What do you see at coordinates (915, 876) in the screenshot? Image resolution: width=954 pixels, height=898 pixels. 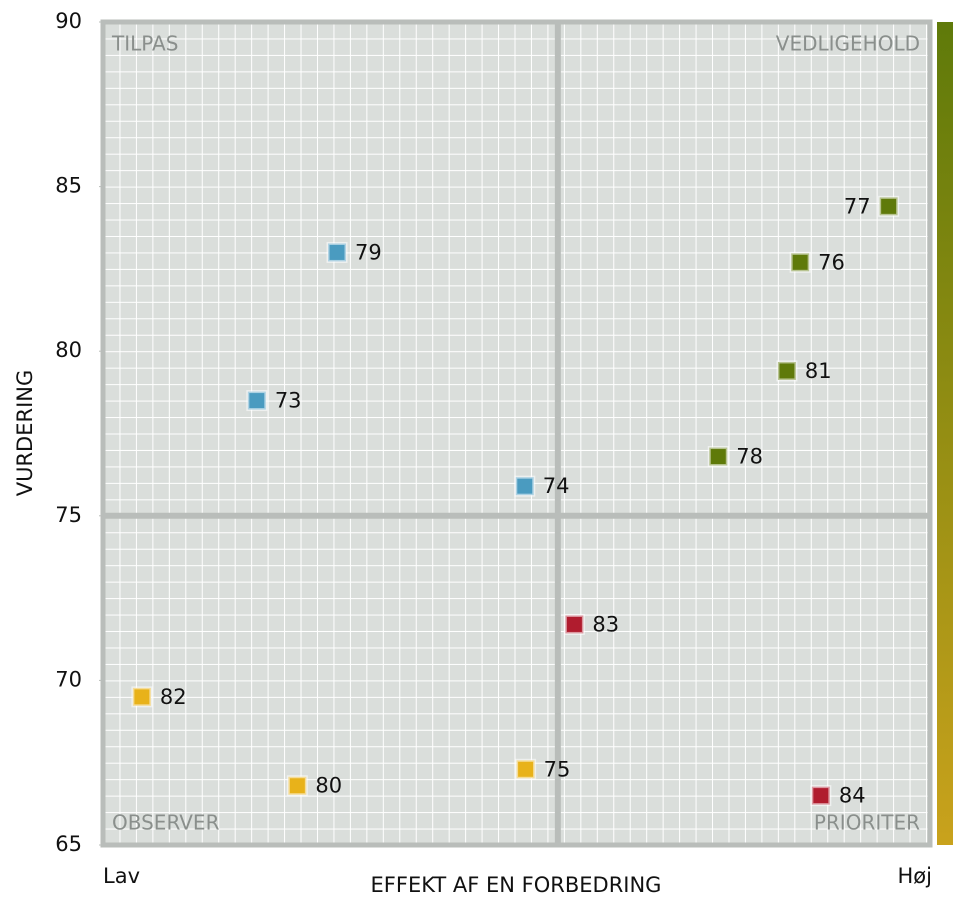 I see `x-high-label: Høj` at bounding box center [915, 876].